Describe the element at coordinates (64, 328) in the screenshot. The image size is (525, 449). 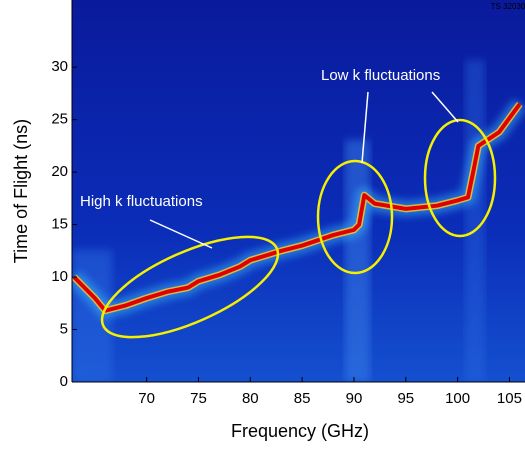
I see `y-tick-label: 5` at that location.